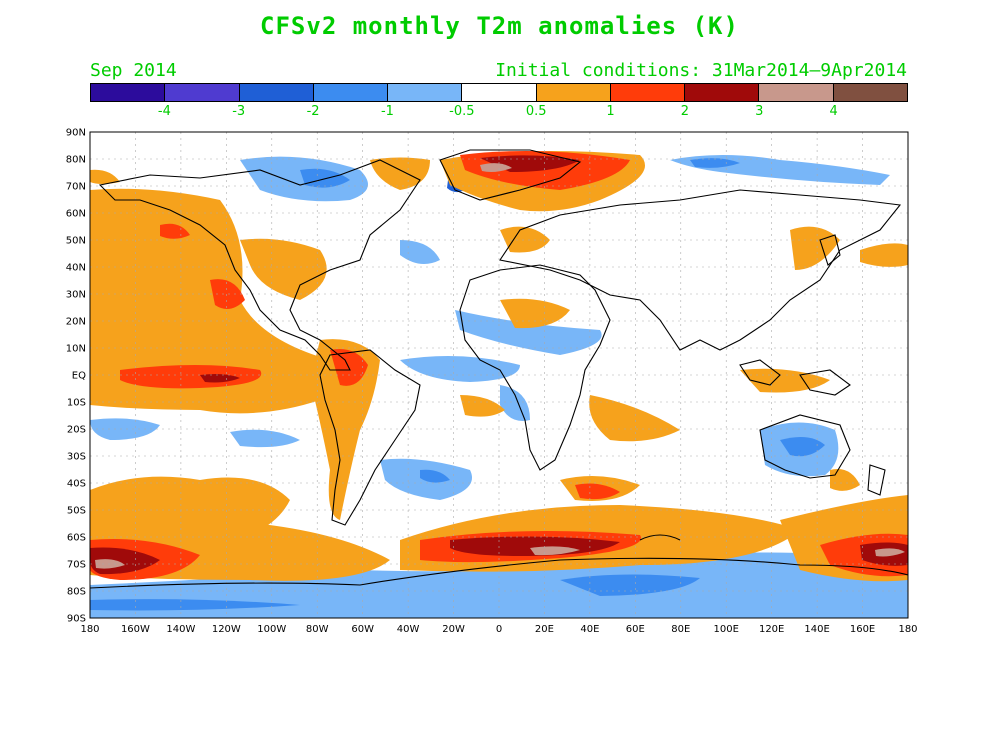 Image resolution: width=999 pixels, height=750 pixels. What do you see at coordinates (239, 111) in the screenshot?
I see `colorbar-tick-label: -3` at bounding box center [239, 111].